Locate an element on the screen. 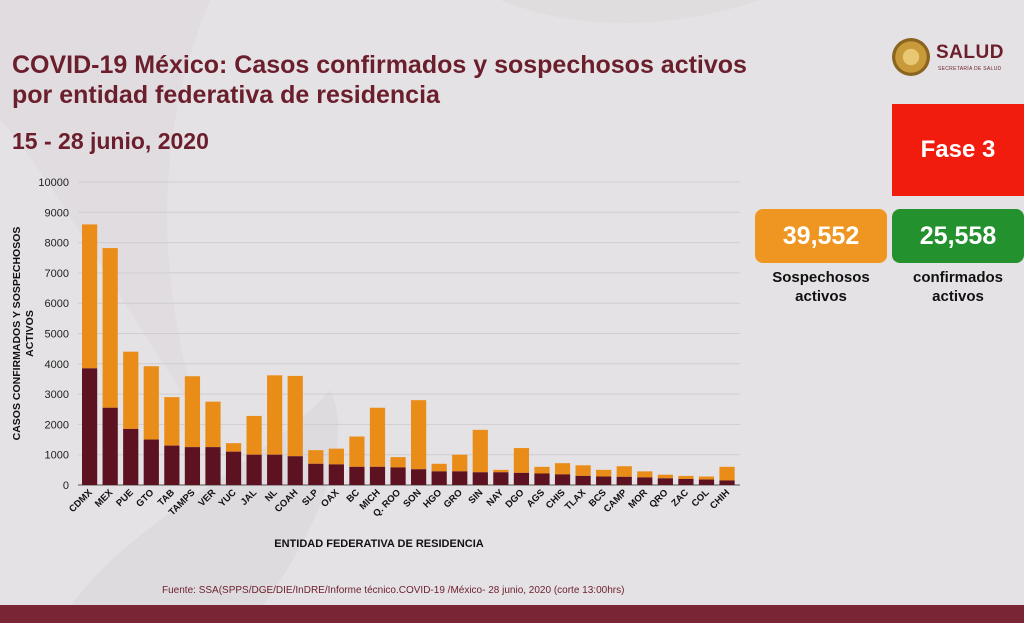  x-tick-label: PUE is located at coordinates (125, 498).